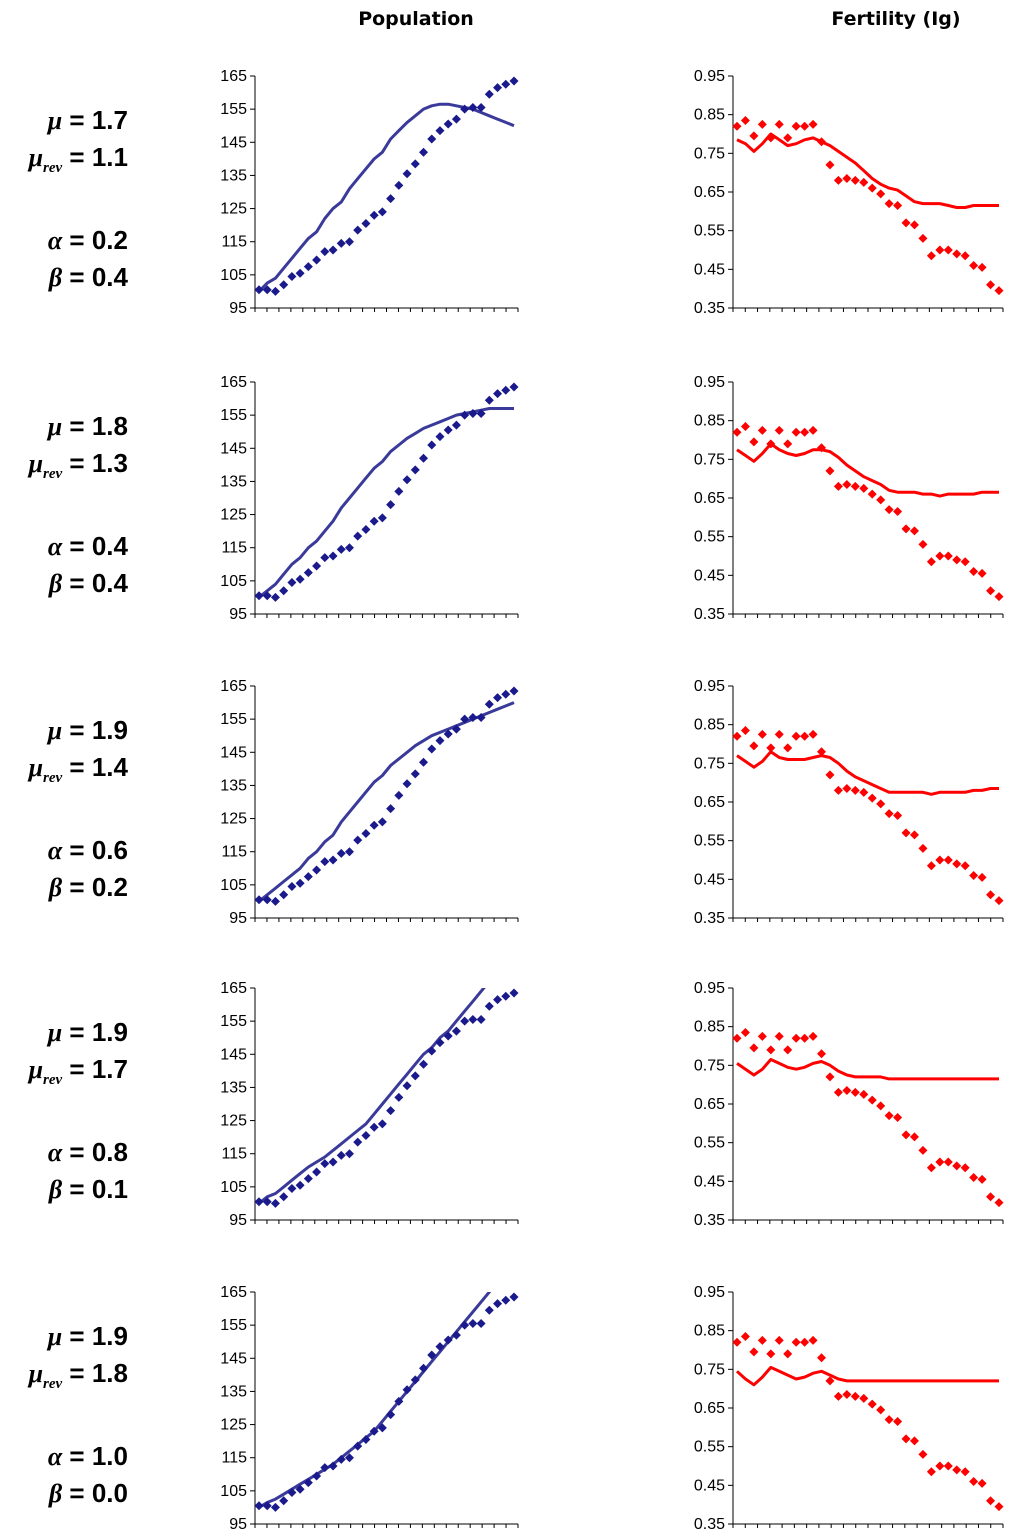 The image size is (1014, 1534). What do you see at coordinates (233, 752) in the screenshot?
I see `y-tick-label: 145` at bounding box center [233, 752].